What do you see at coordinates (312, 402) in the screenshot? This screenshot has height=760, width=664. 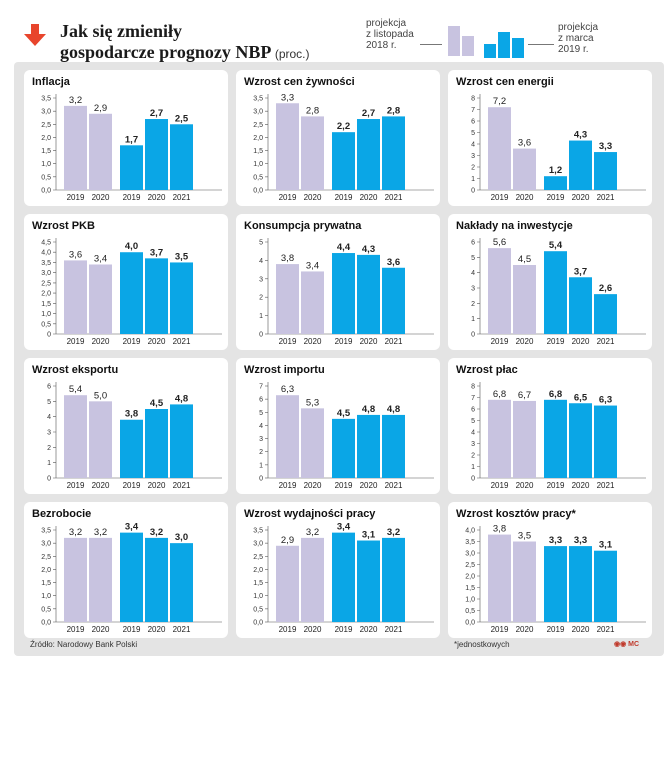 I see `data-label: 5,3` at bounding box center [312, 402].